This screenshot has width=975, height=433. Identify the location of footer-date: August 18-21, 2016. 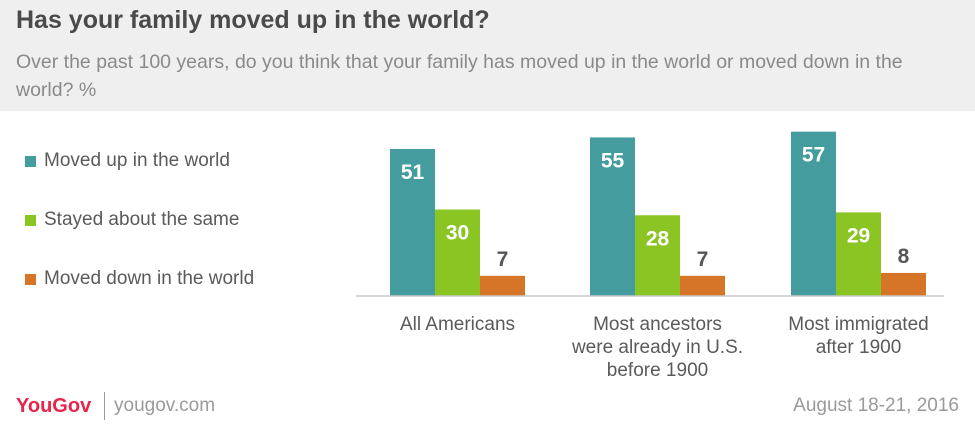
(876, 405).